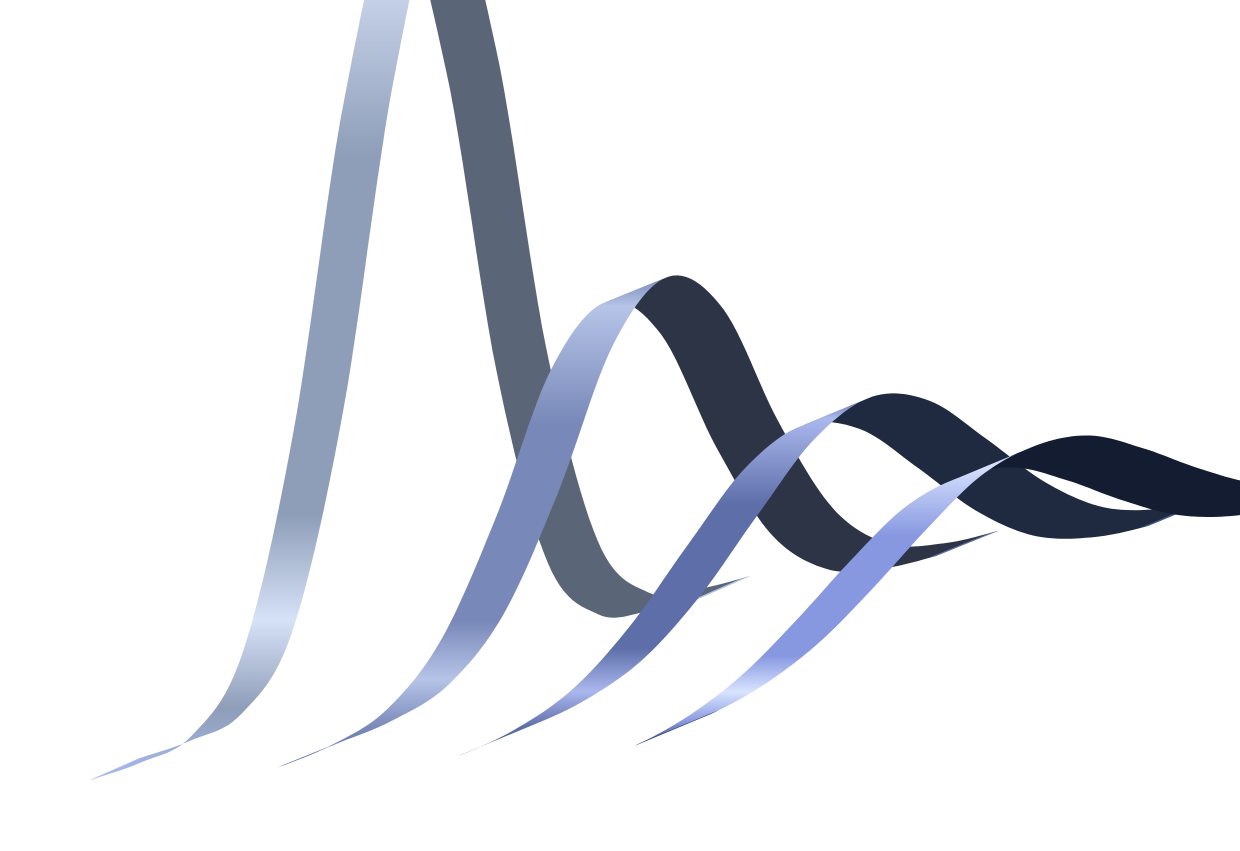 This screenshot has height=851, width=1240. I want to click on ribbon-3-front-face, so click(665, 576).